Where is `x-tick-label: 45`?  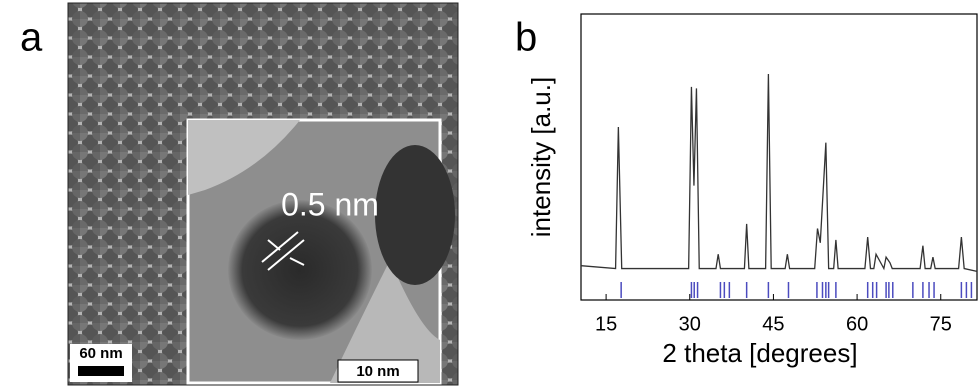 x-tick-label: 45 is located at coordinates (773, 324).